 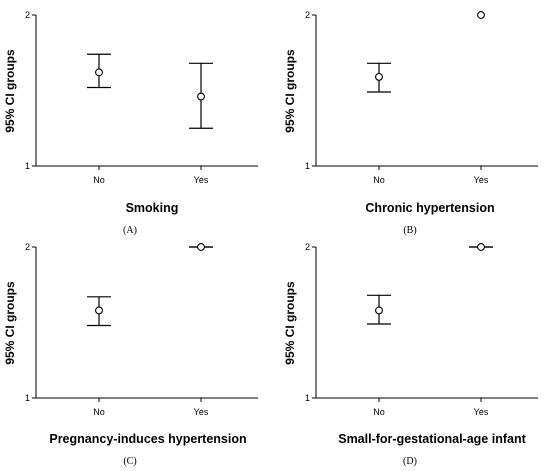 I want to click on x-axis-label: Smoking, so click(x=152, y=208).